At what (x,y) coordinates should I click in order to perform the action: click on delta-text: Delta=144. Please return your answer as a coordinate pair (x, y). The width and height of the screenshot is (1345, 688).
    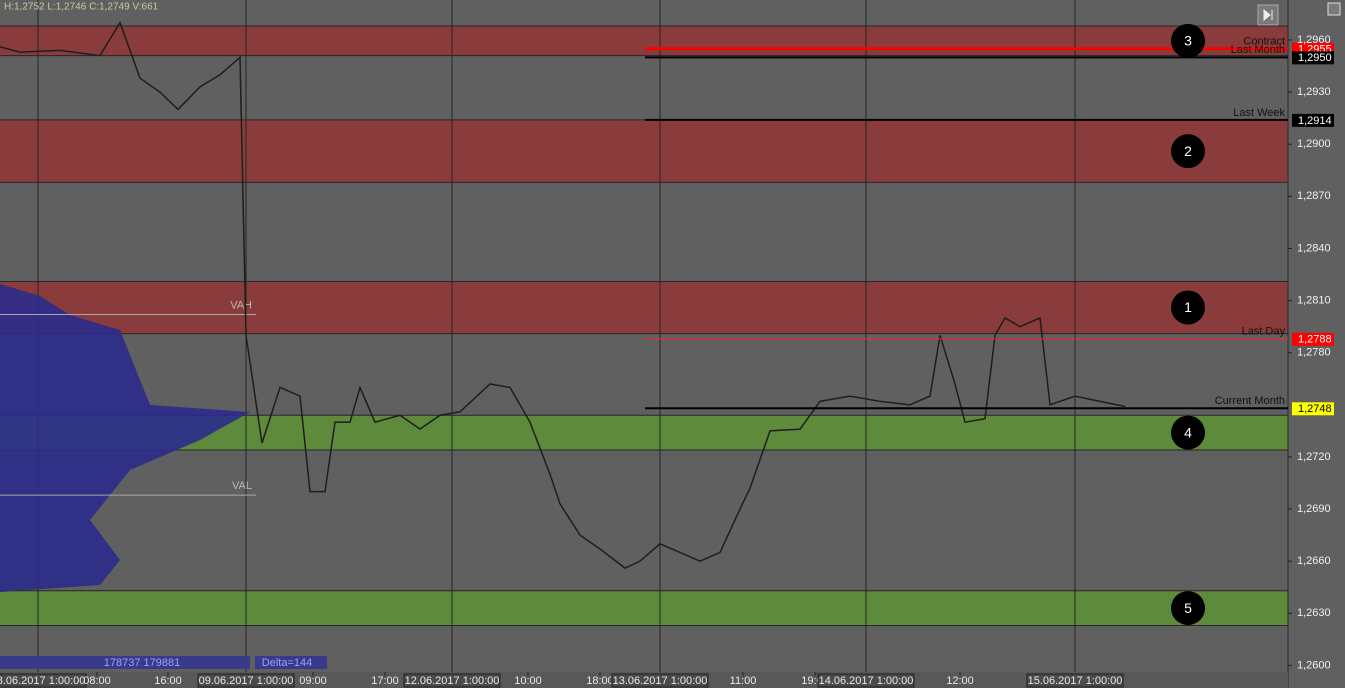
    Looking at the image, I should click on (287, 663).